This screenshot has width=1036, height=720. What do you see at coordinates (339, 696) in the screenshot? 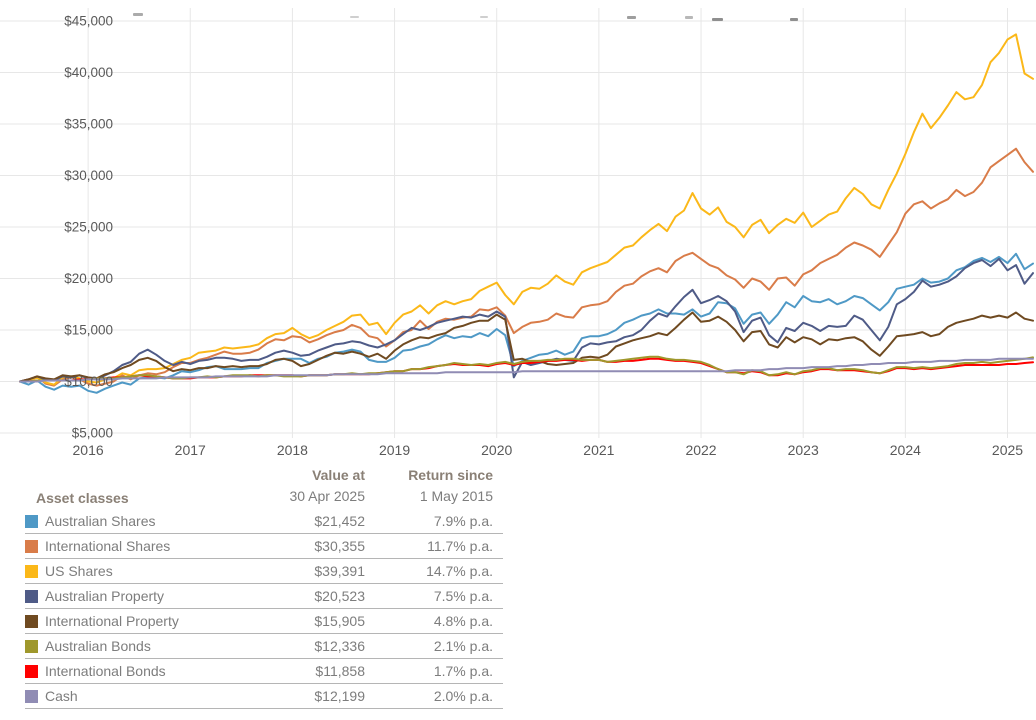
I see `asset-value: $12,199` at bounding box center [339, 696].